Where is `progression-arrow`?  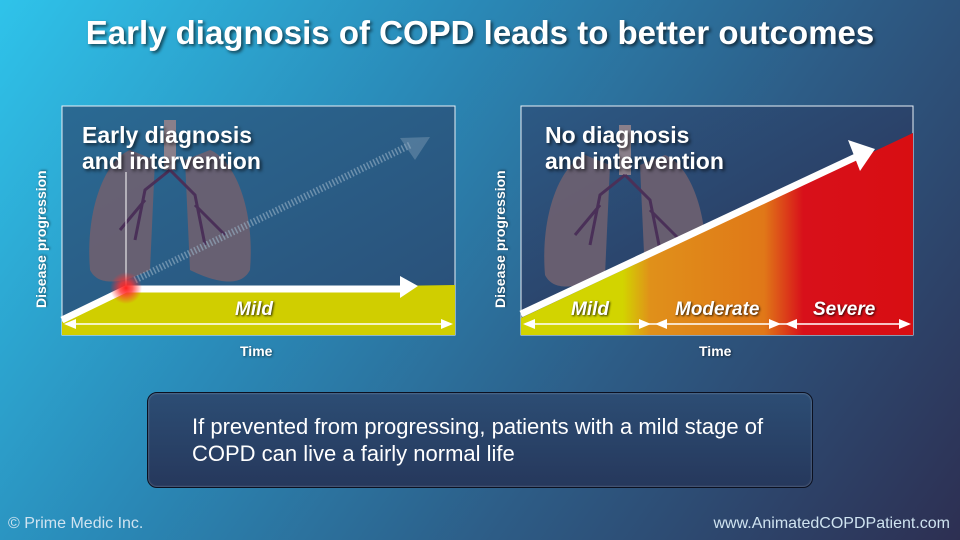
progression-arrow is located at coordinates (690, 234).